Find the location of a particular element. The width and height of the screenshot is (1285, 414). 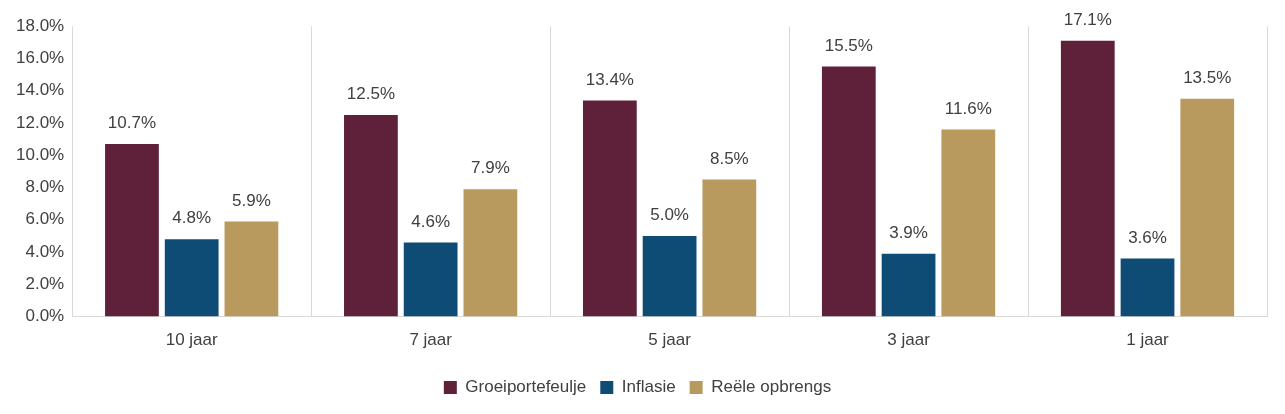

y-tick-label: 4.0% is located at coordinates (45, 251).